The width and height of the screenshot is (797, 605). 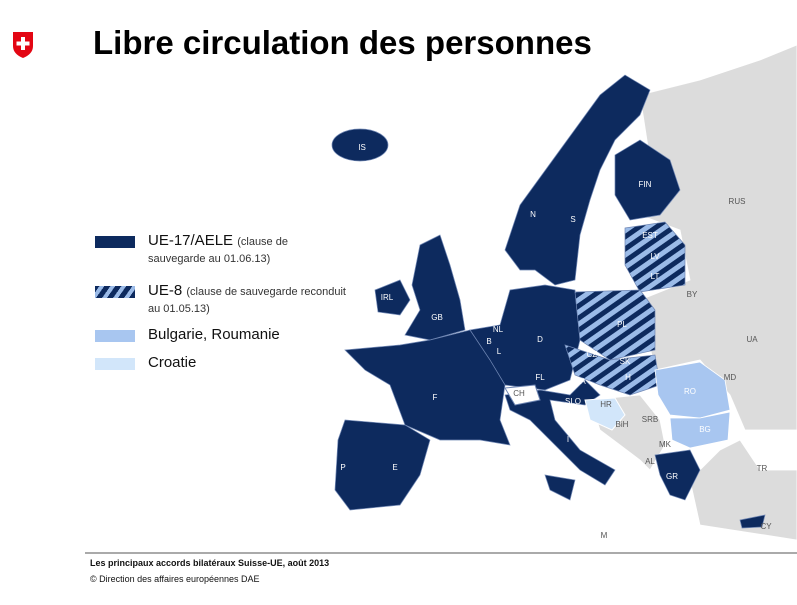 What do you see at coordinates (568, 439) in the screenshot?
I see `country-label: I` at bounding box center [568, 439].